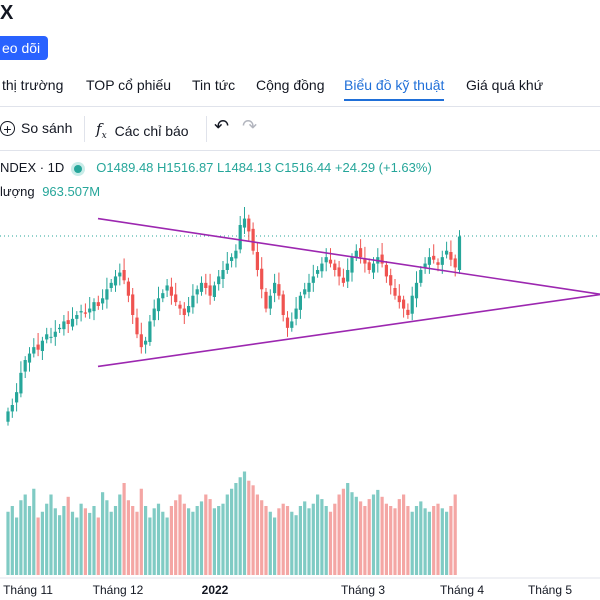  Describe the element at coordinates (84, 129) in the screenshot. I see `toolbar-divider` at that location.